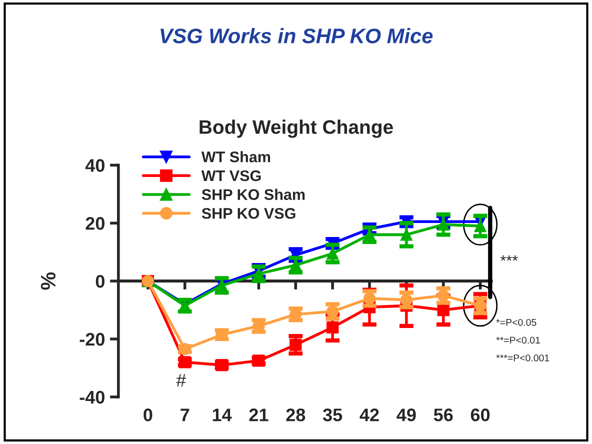  Describe the element at coordinates (296, 129) in the screenshot. I see `chart-subtitle: Body Weight Change` at that location.